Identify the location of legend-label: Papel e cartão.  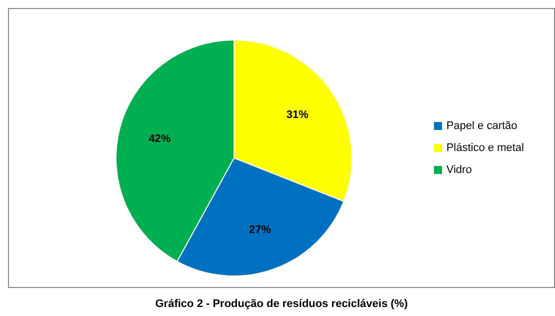
(482, 126).